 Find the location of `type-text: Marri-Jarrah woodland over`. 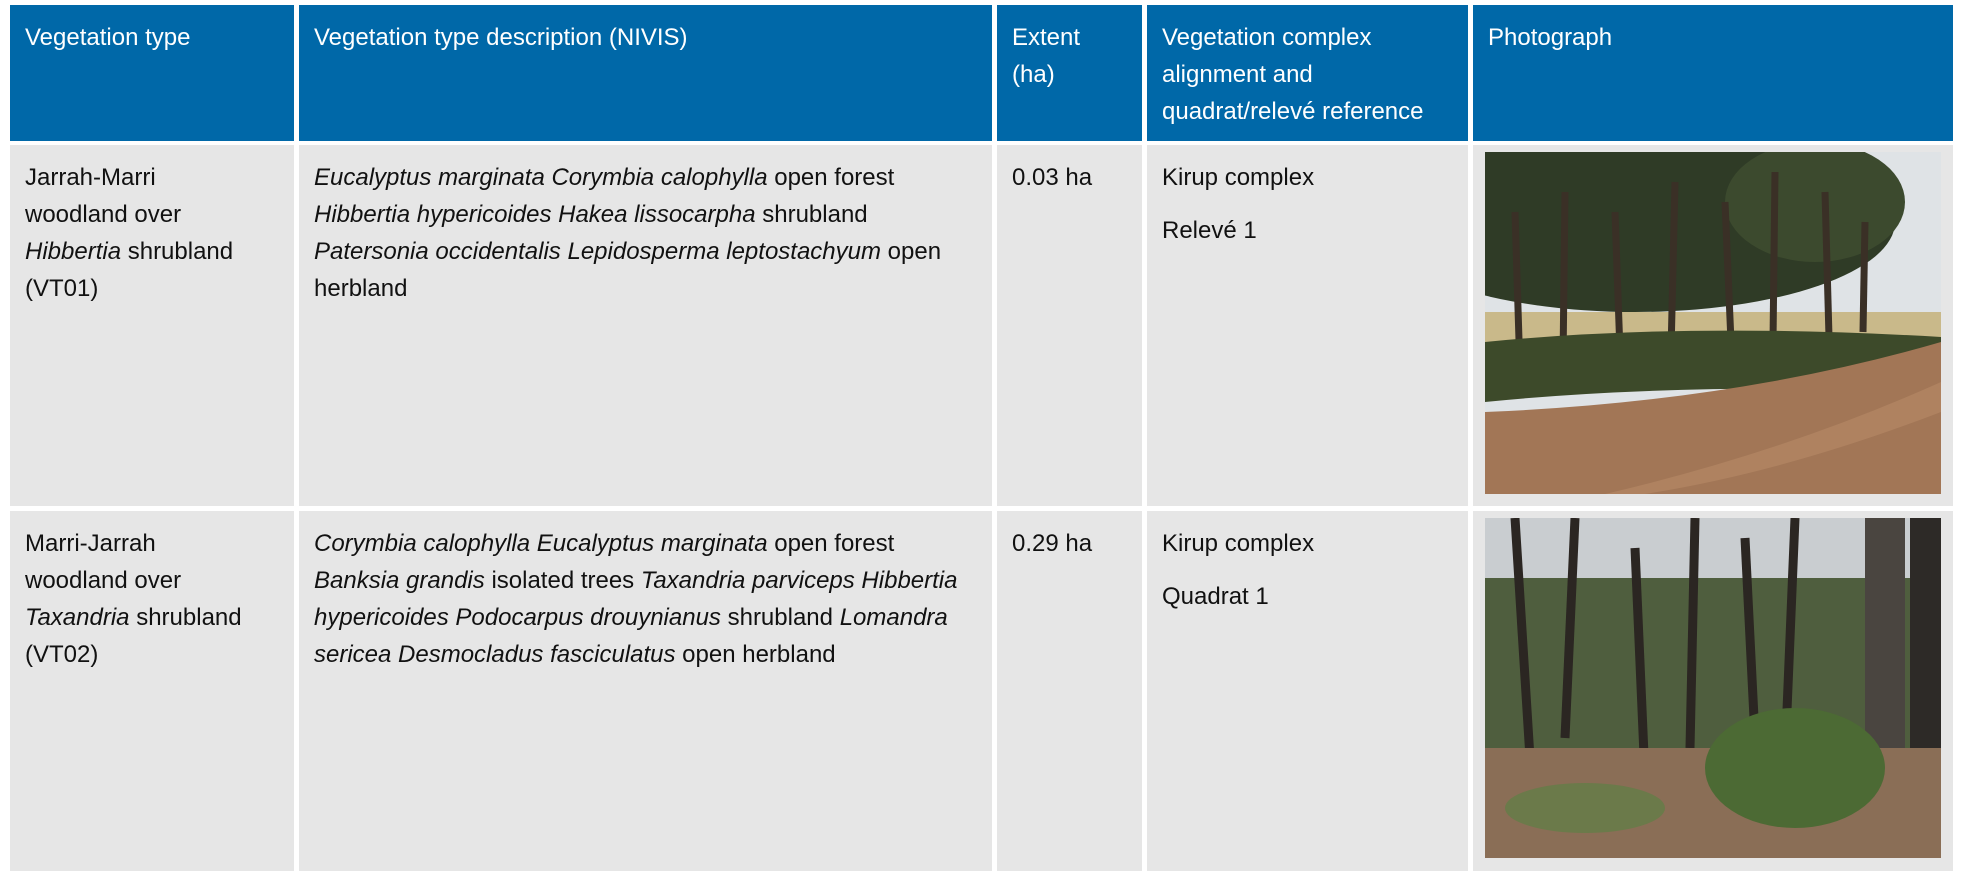

type-text: Marri-Jarrah woodland over is located at coordinates (103, 562).